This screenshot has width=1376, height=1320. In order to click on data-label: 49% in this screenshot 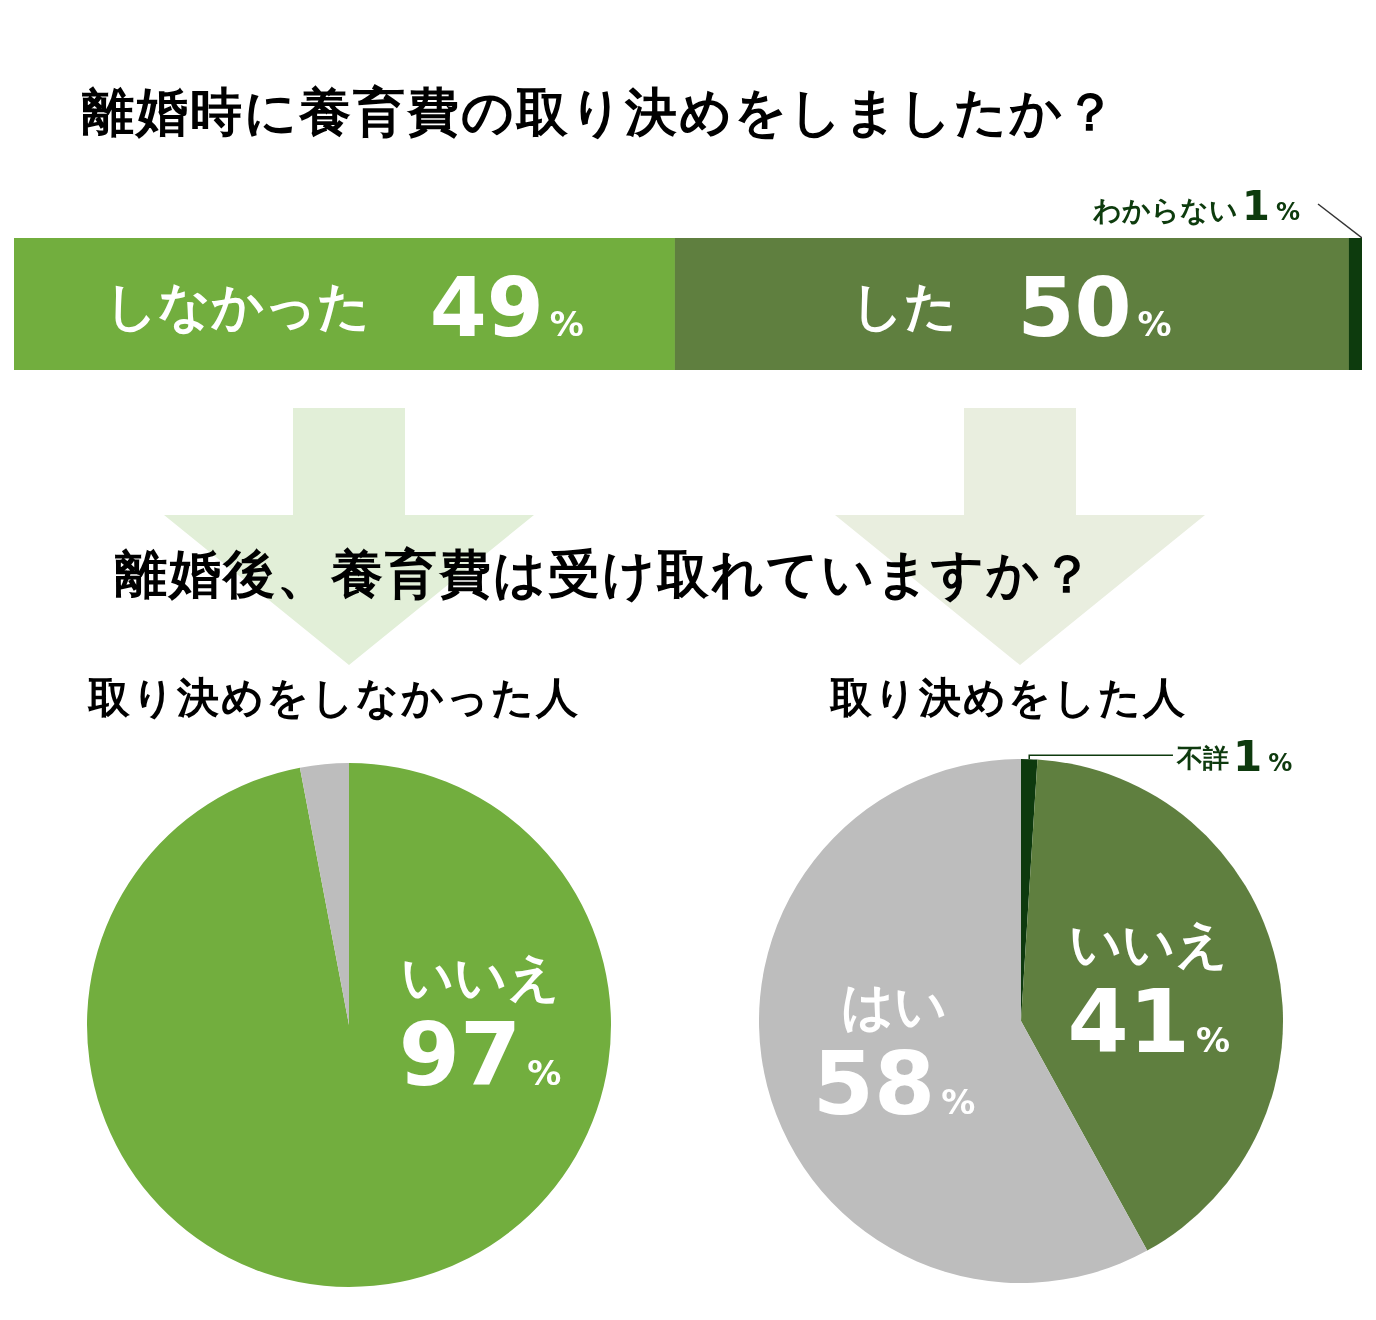, I will do `click(506, 307)`.